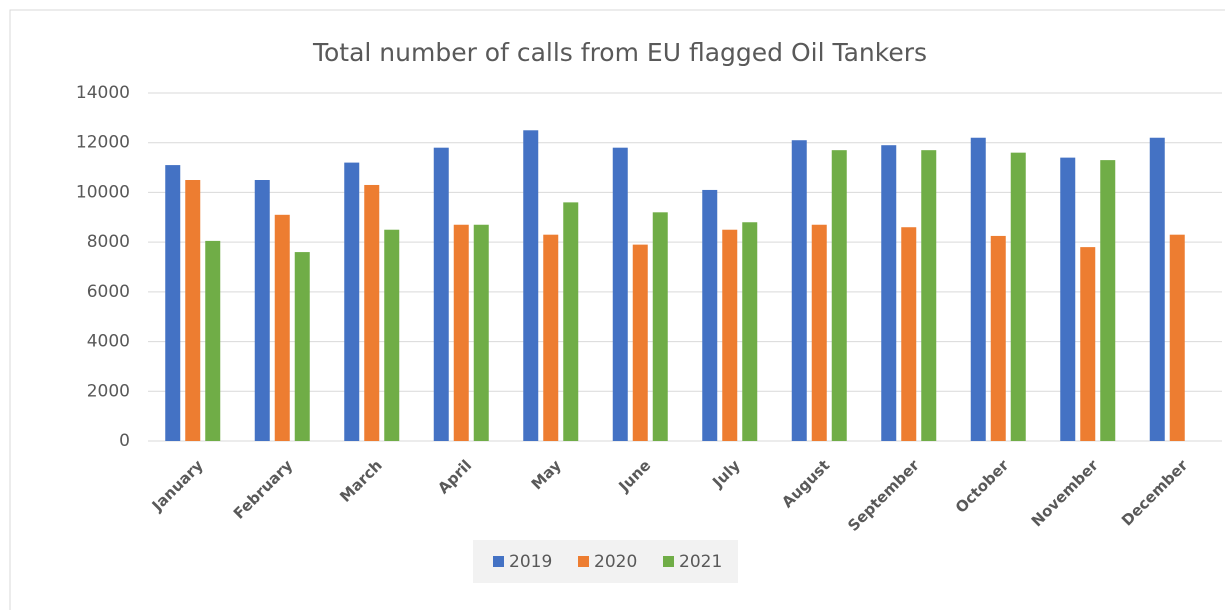  I want to click on y-tick-label: 12000, so click(103, 143).